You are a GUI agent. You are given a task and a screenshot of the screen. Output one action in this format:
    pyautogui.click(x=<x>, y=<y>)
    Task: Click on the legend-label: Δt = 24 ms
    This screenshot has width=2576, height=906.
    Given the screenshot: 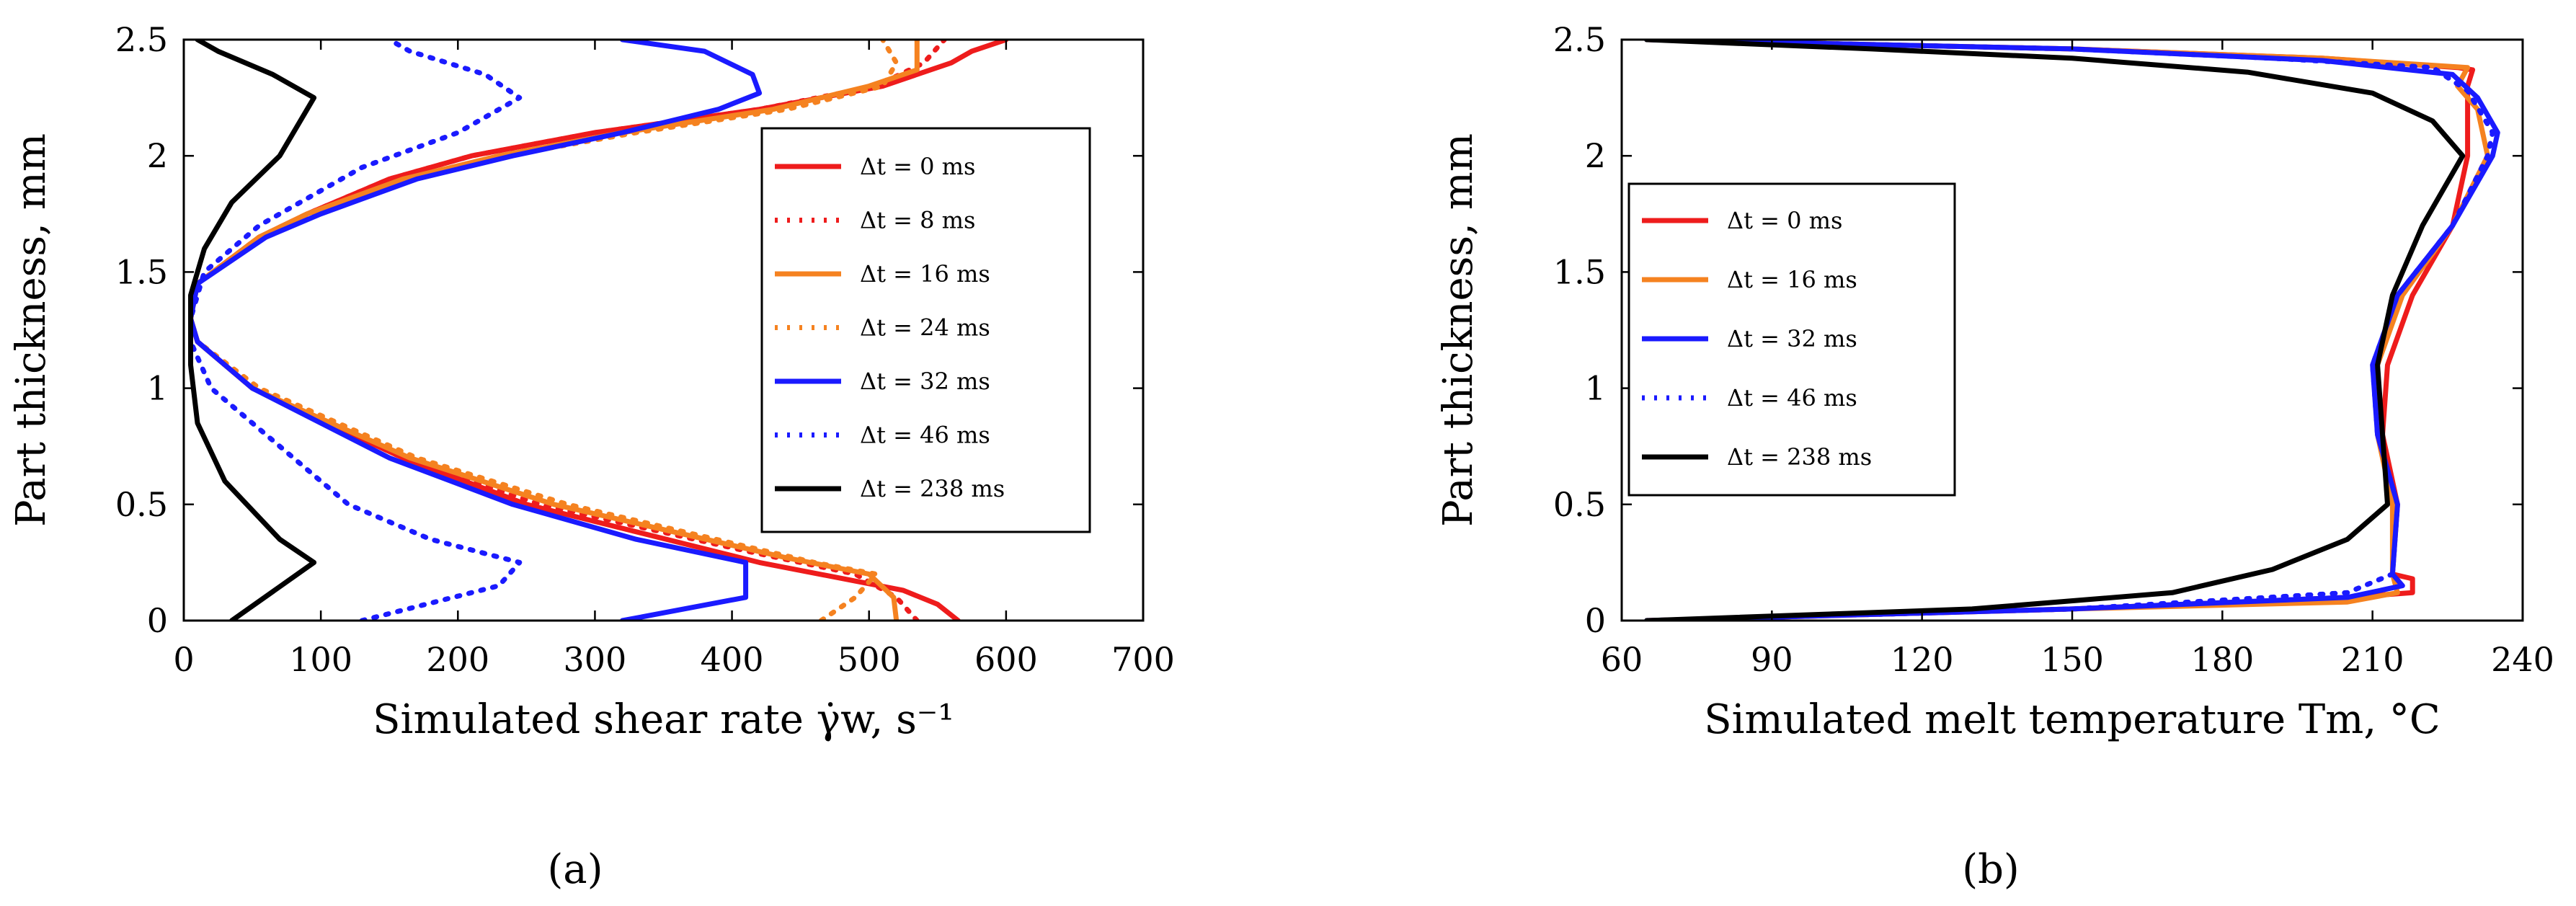 What is the action you would take?
    pyautogui.click(x=925, y=328)
    